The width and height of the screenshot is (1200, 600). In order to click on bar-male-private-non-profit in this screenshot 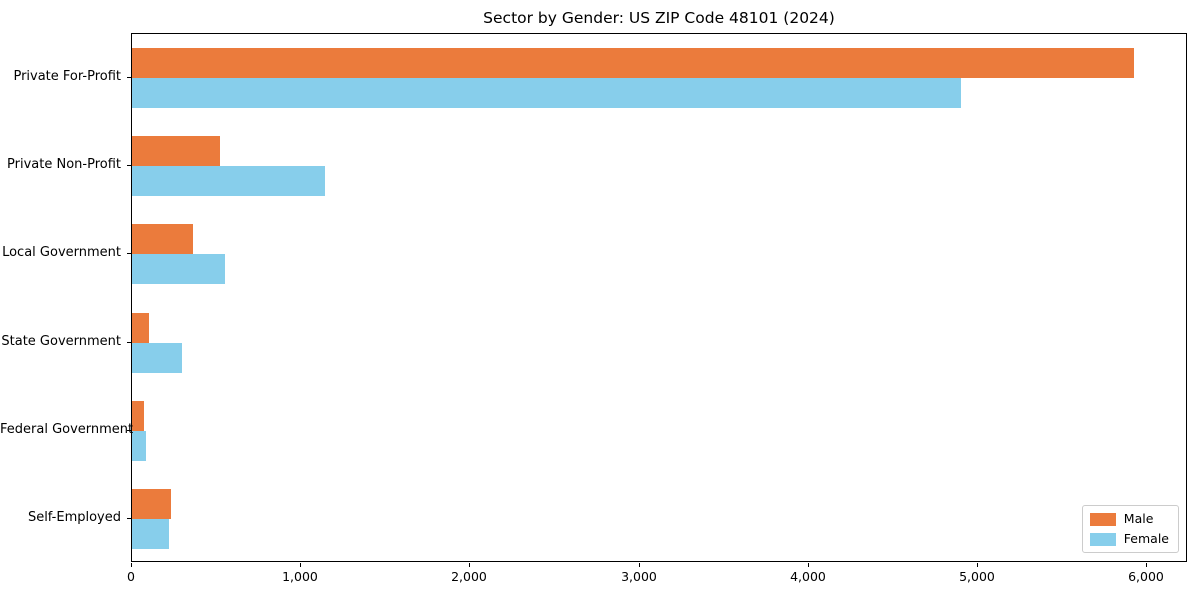, I will do `click(176, 151)`.